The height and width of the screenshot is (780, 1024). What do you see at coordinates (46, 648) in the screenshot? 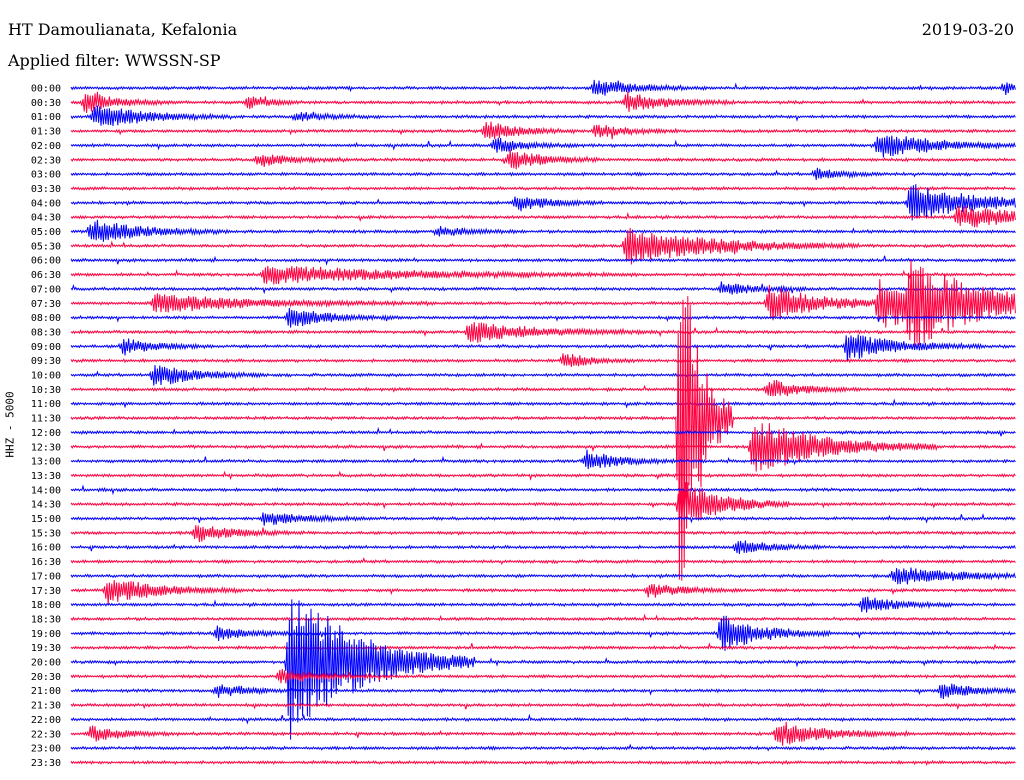
I see `row-label: 19:30` at bounding box center [46, 648].